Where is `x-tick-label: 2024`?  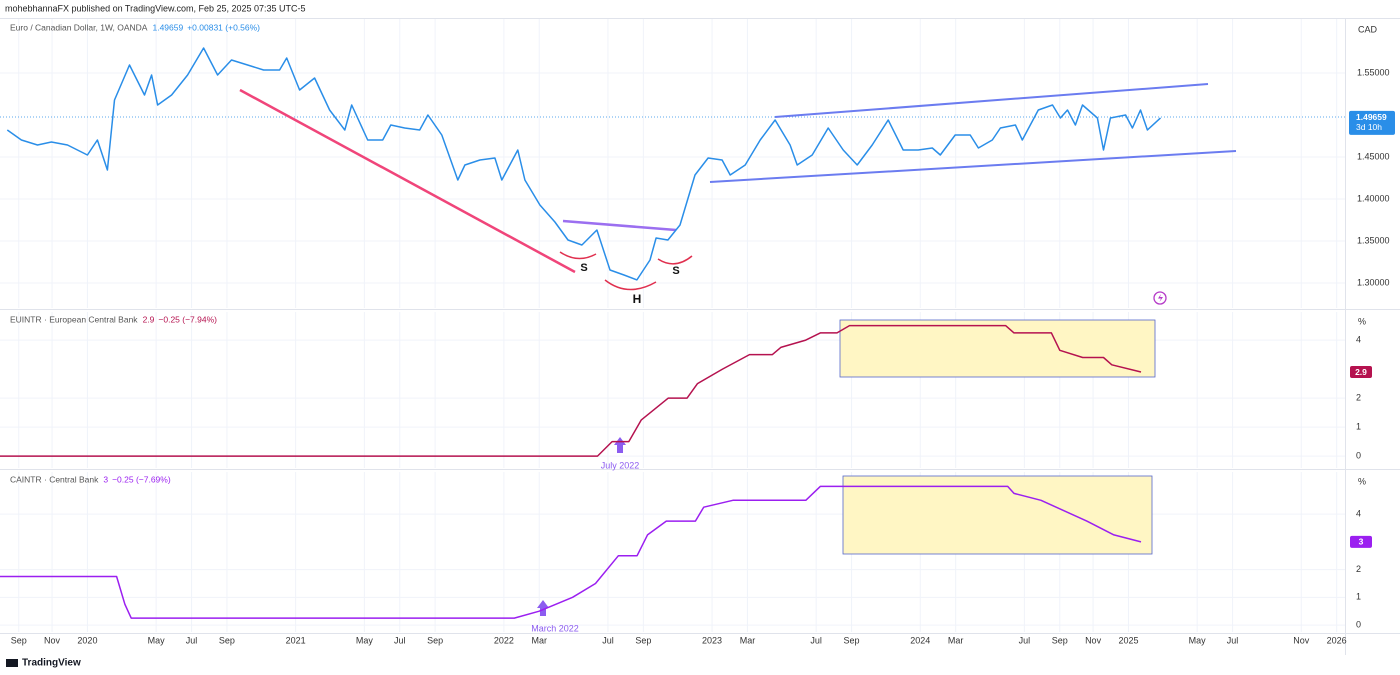
x-tick-label: 2024 is located at coordinates (920, 640).